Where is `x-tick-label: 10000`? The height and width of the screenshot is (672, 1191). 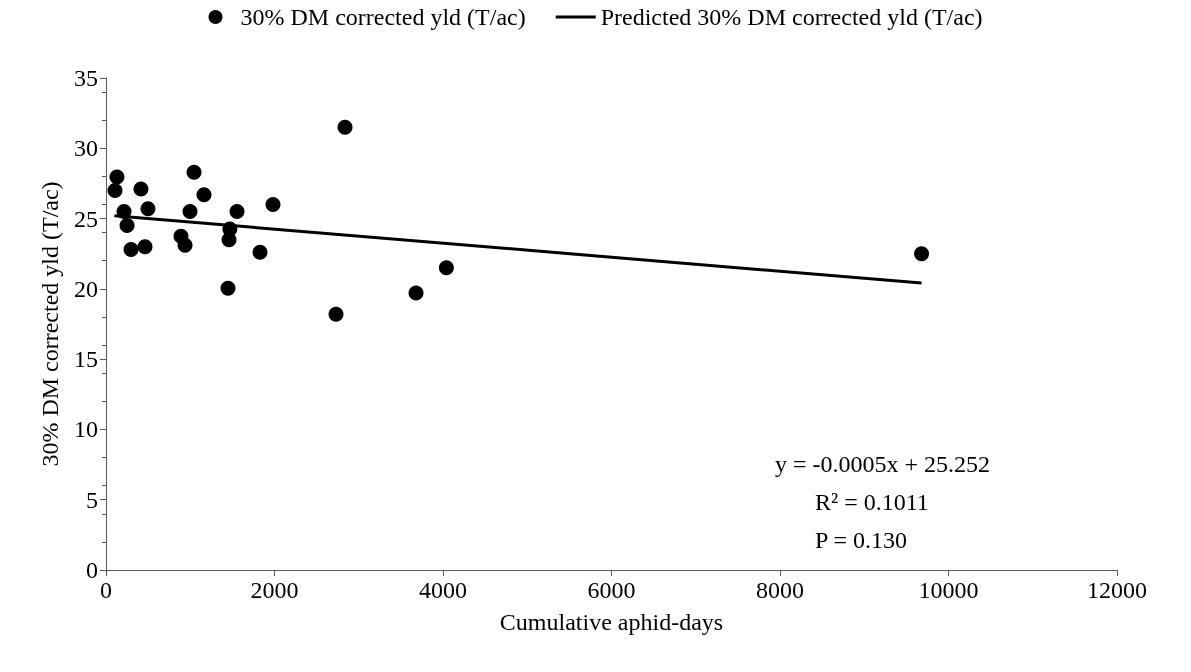
x-tick-label: 10000 is located at coordinates (948, 590).